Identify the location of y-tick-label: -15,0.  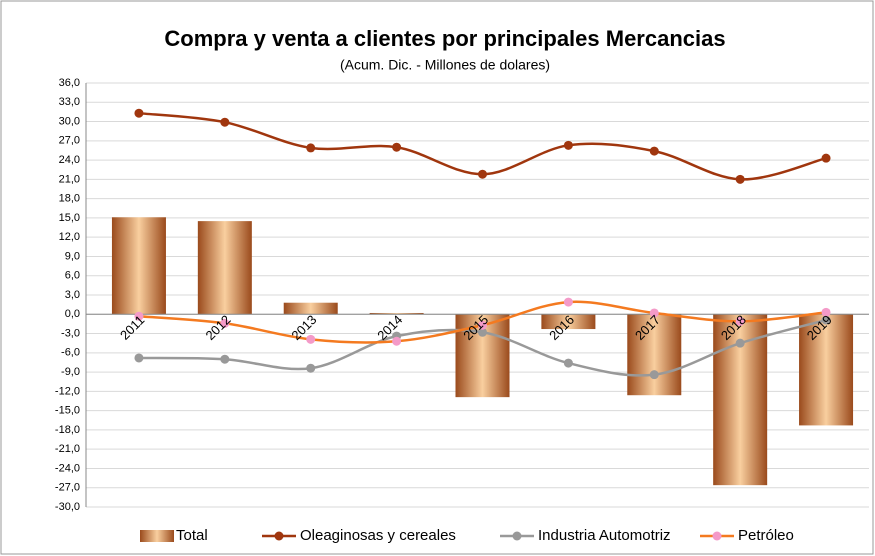
(67, 411).